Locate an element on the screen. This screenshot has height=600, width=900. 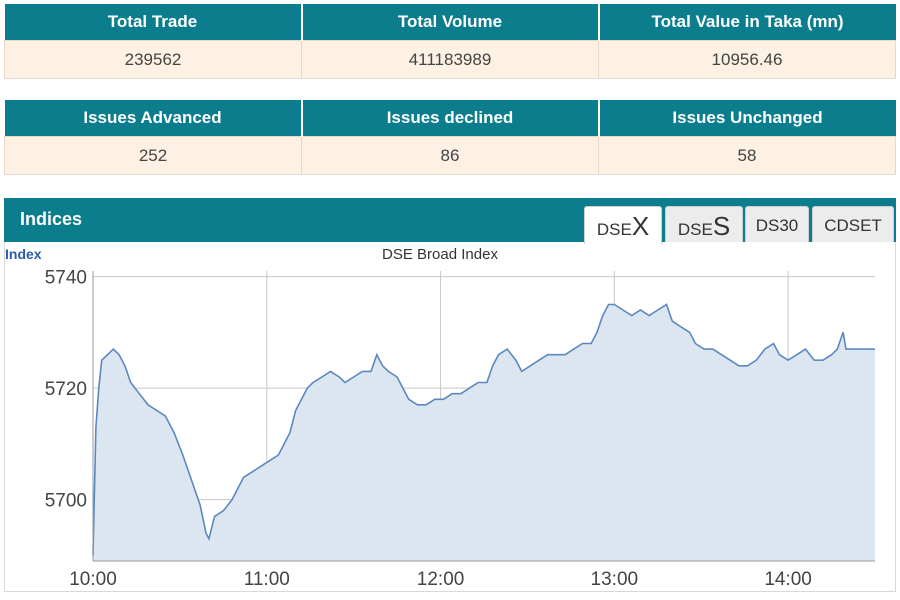
issues-summary-value-row: 252 86 58 is located at coordinates (450, 155).